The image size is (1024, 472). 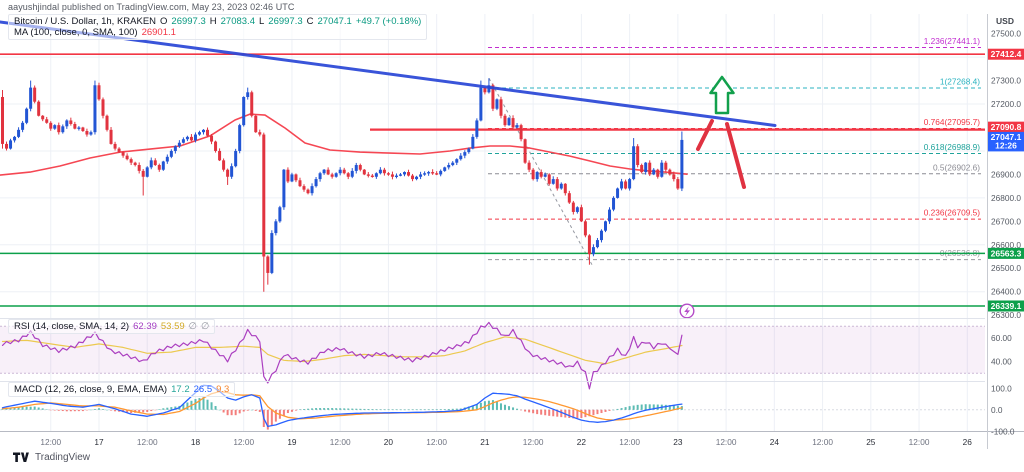 I want to click on rsi-sma-value: 53.59, so click(x=172, y=326).